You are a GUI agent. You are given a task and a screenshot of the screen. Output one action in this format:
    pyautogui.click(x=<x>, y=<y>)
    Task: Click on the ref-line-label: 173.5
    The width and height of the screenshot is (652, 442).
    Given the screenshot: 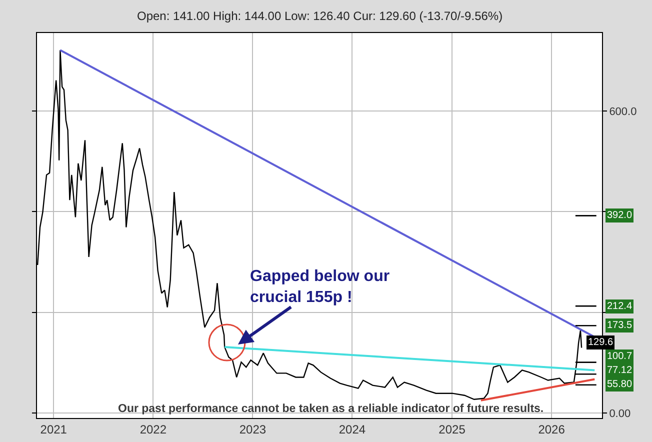 What is the action you would take?
    pyautogui.click(x=619, y=325)
    